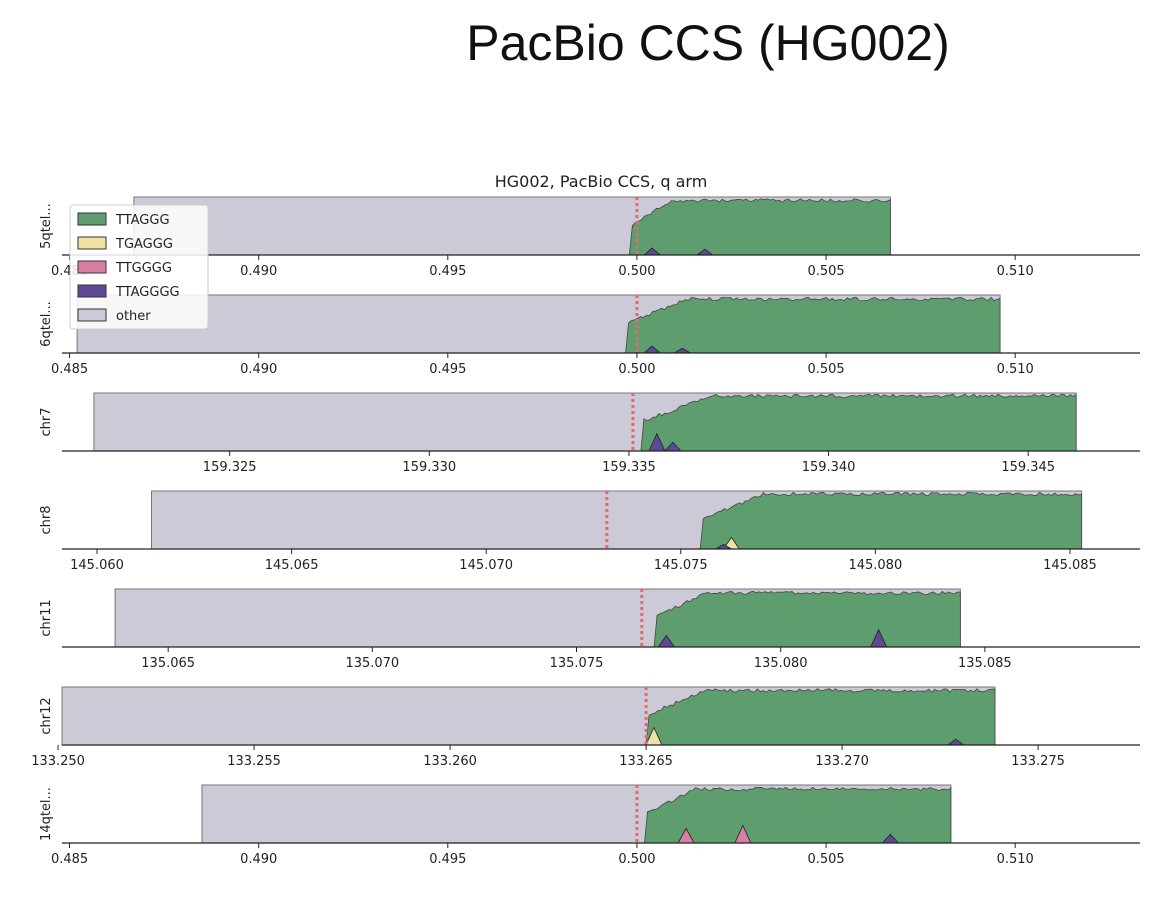  What do you see at coordinates (450, 761) in the screenshot?
I see `x-tick-label: 133.260` at bounding box center [450, 761].